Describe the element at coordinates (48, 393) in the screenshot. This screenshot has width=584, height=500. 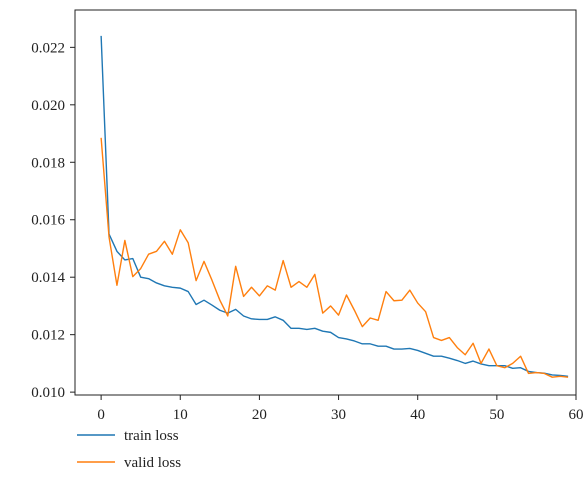
I see `y-tick-label: 0.010` at that location.